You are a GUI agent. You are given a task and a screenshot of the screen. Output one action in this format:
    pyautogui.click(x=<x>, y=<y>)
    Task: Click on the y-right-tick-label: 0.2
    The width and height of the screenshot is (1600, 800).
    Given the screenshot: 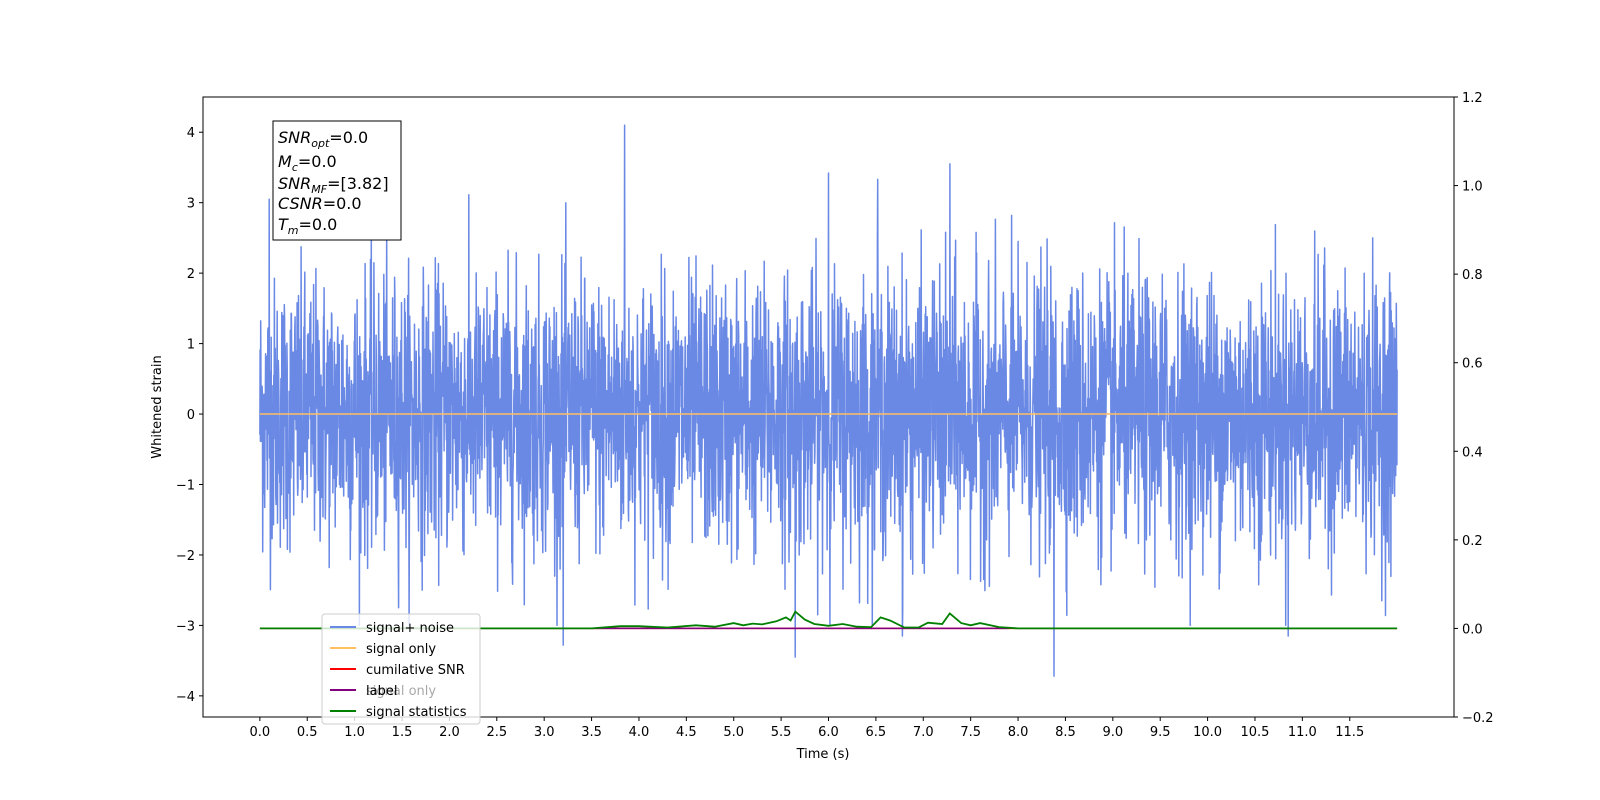 What is the action you would take?
    pyautogui.click(x=1472, y=541)
    